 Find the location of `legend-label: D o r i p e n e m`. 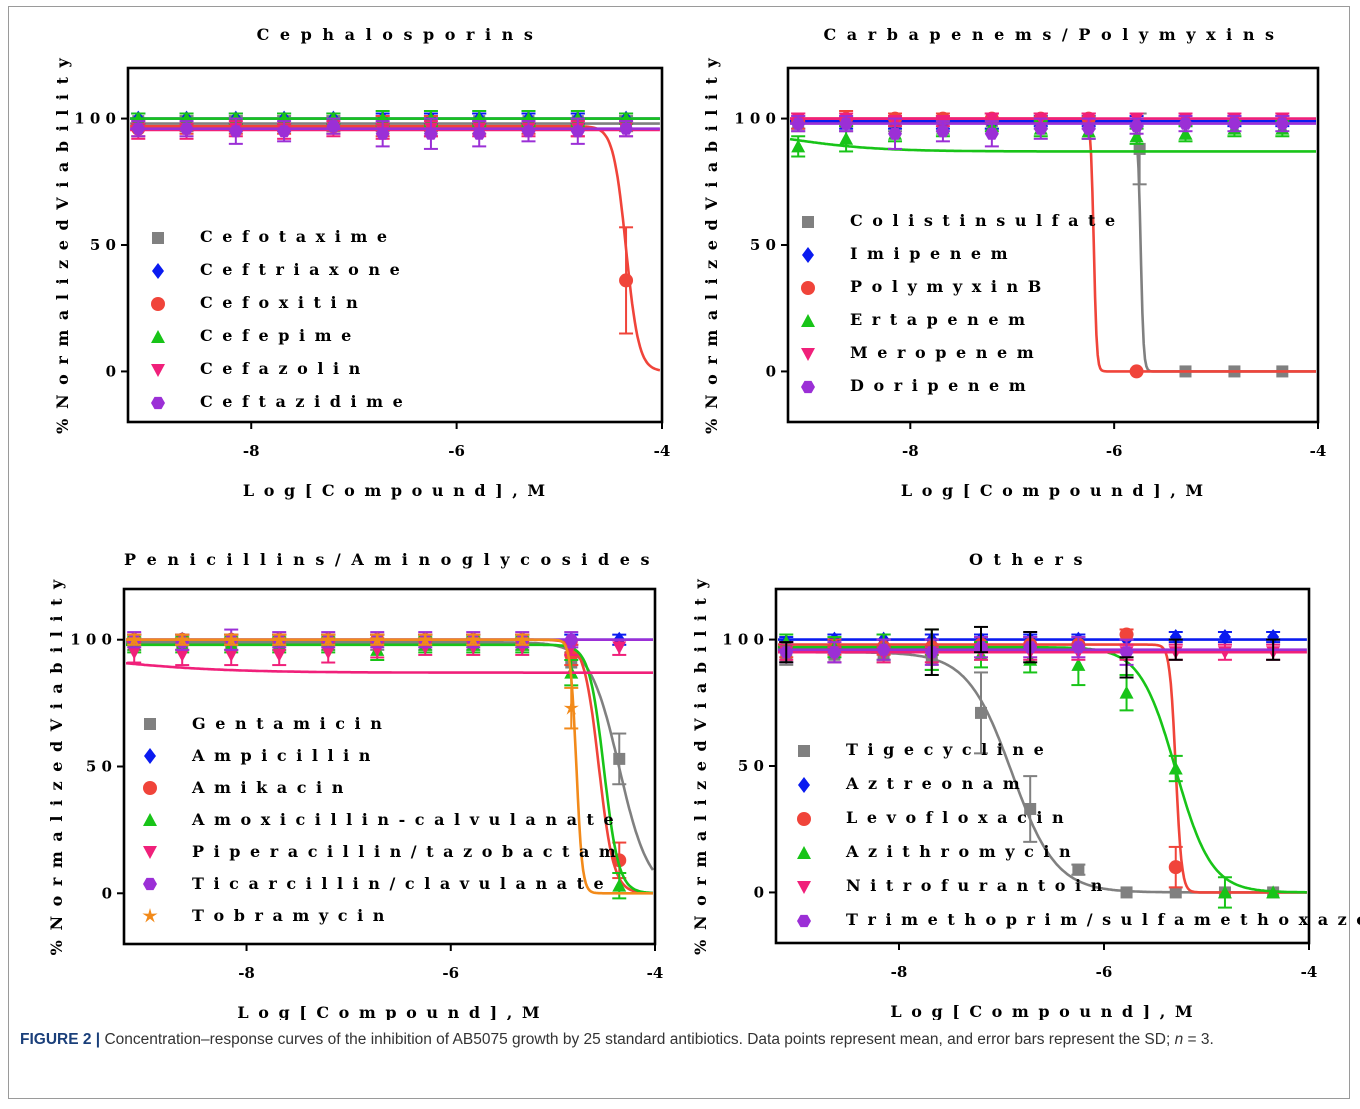

legend-label: D o r i p e n e m is located at coordinates (939, 385).